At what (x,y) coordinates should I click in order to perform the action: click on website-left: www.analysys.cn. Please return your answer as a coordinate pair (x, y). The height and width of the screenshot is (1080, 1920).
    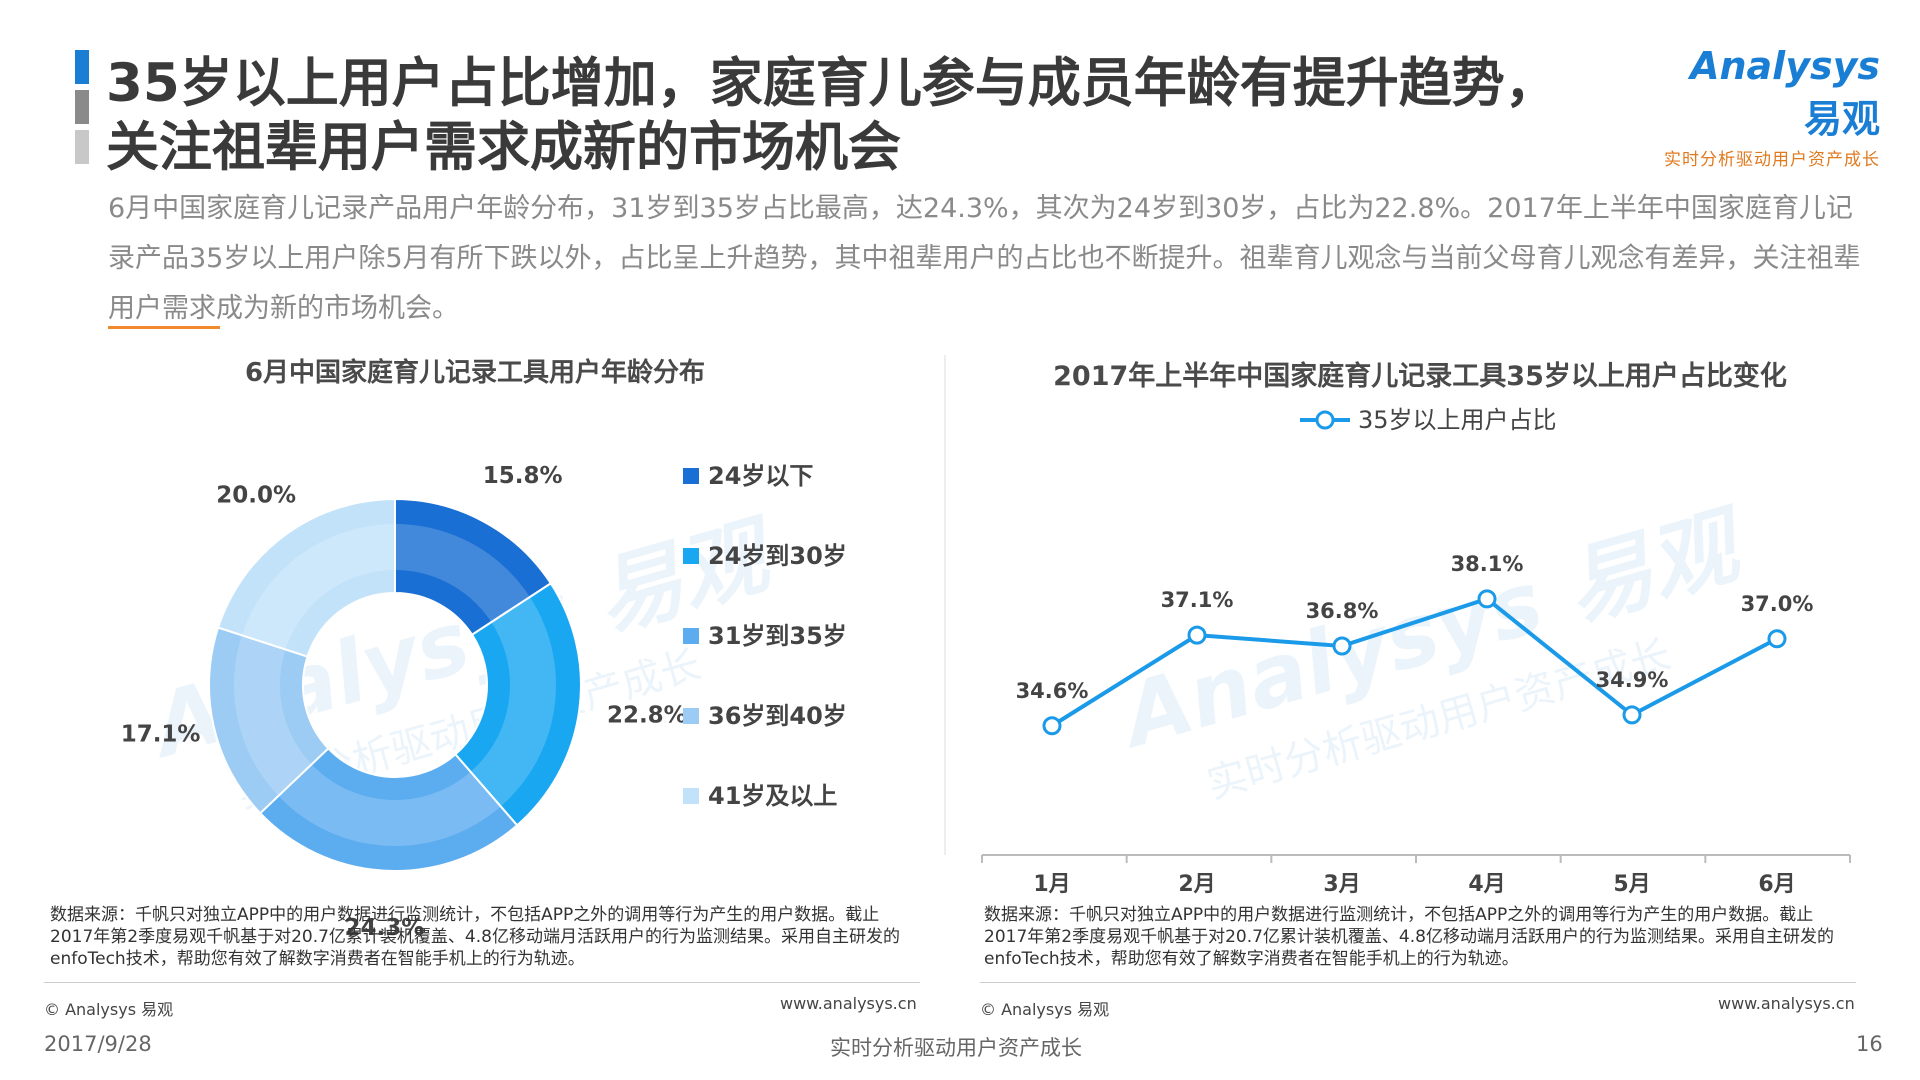
    Looking at the image, I should click on (848, 1003).